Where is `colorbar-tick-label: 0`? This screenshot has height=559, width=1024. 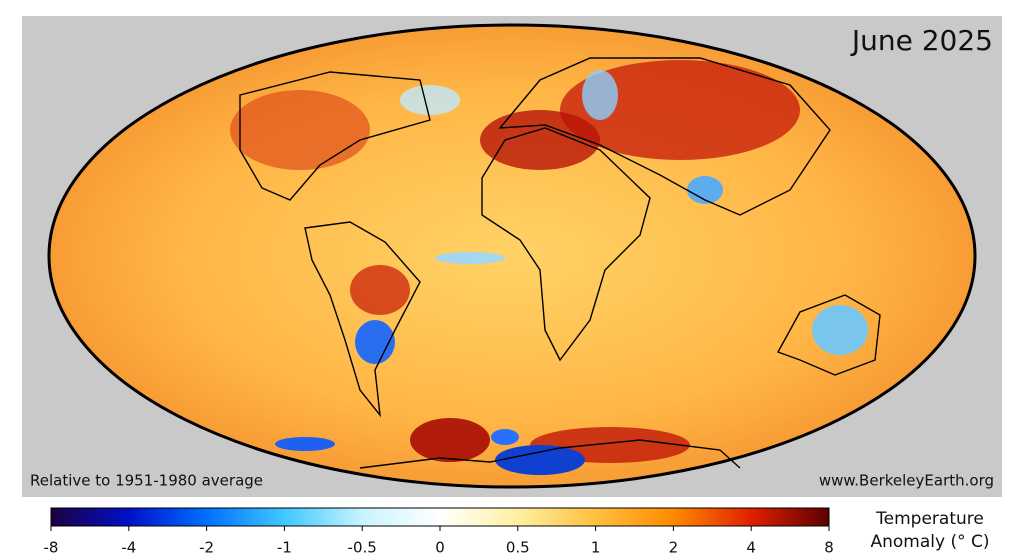
colorbar-tick-label: 0 is located at coordinates (440, 548).